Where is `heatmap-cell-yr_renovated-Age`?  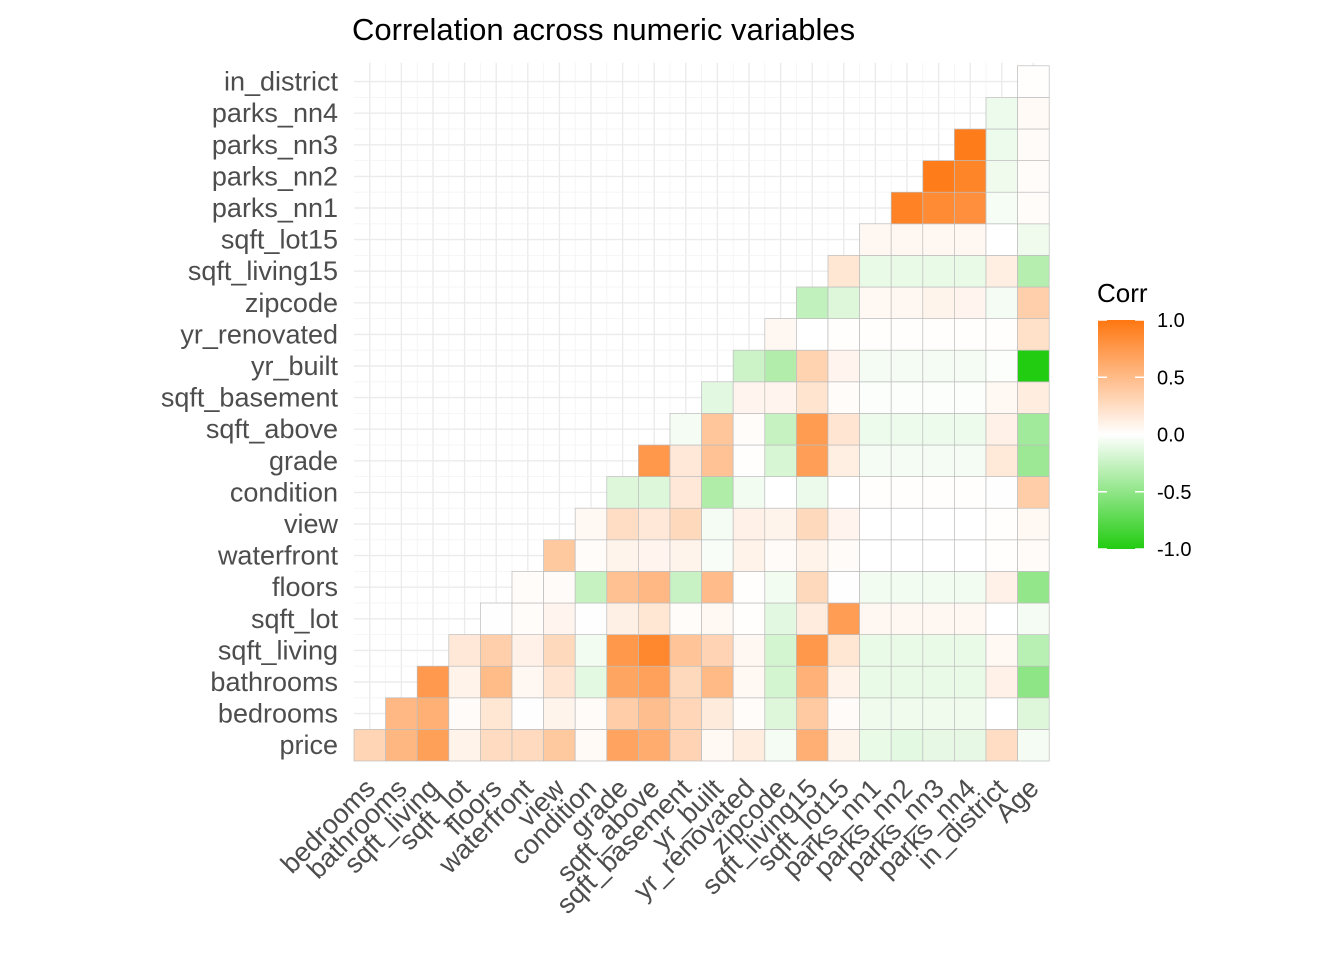 heatmap-cell-yr_renovated-Age is located at coordinates (1033, 334).